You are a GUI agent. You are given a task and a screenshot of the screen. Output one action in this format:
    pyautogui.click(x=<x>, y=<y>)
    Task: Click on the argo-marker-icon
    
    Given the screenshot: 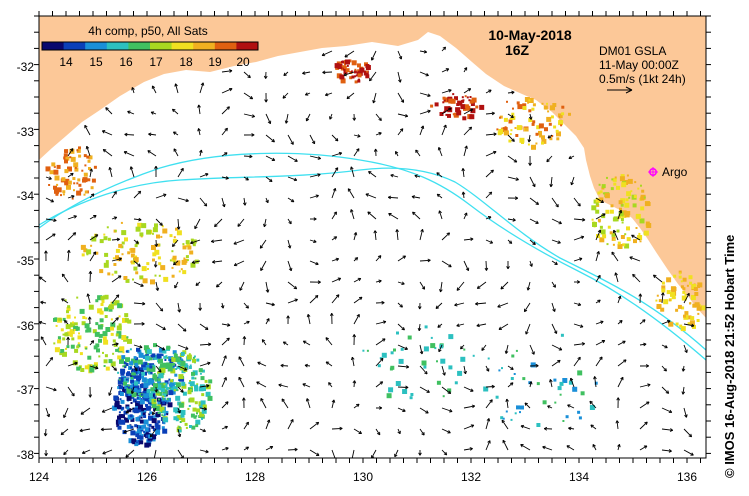 What is the action you would take?
    pyautogui.click(x=653, y=172)
    